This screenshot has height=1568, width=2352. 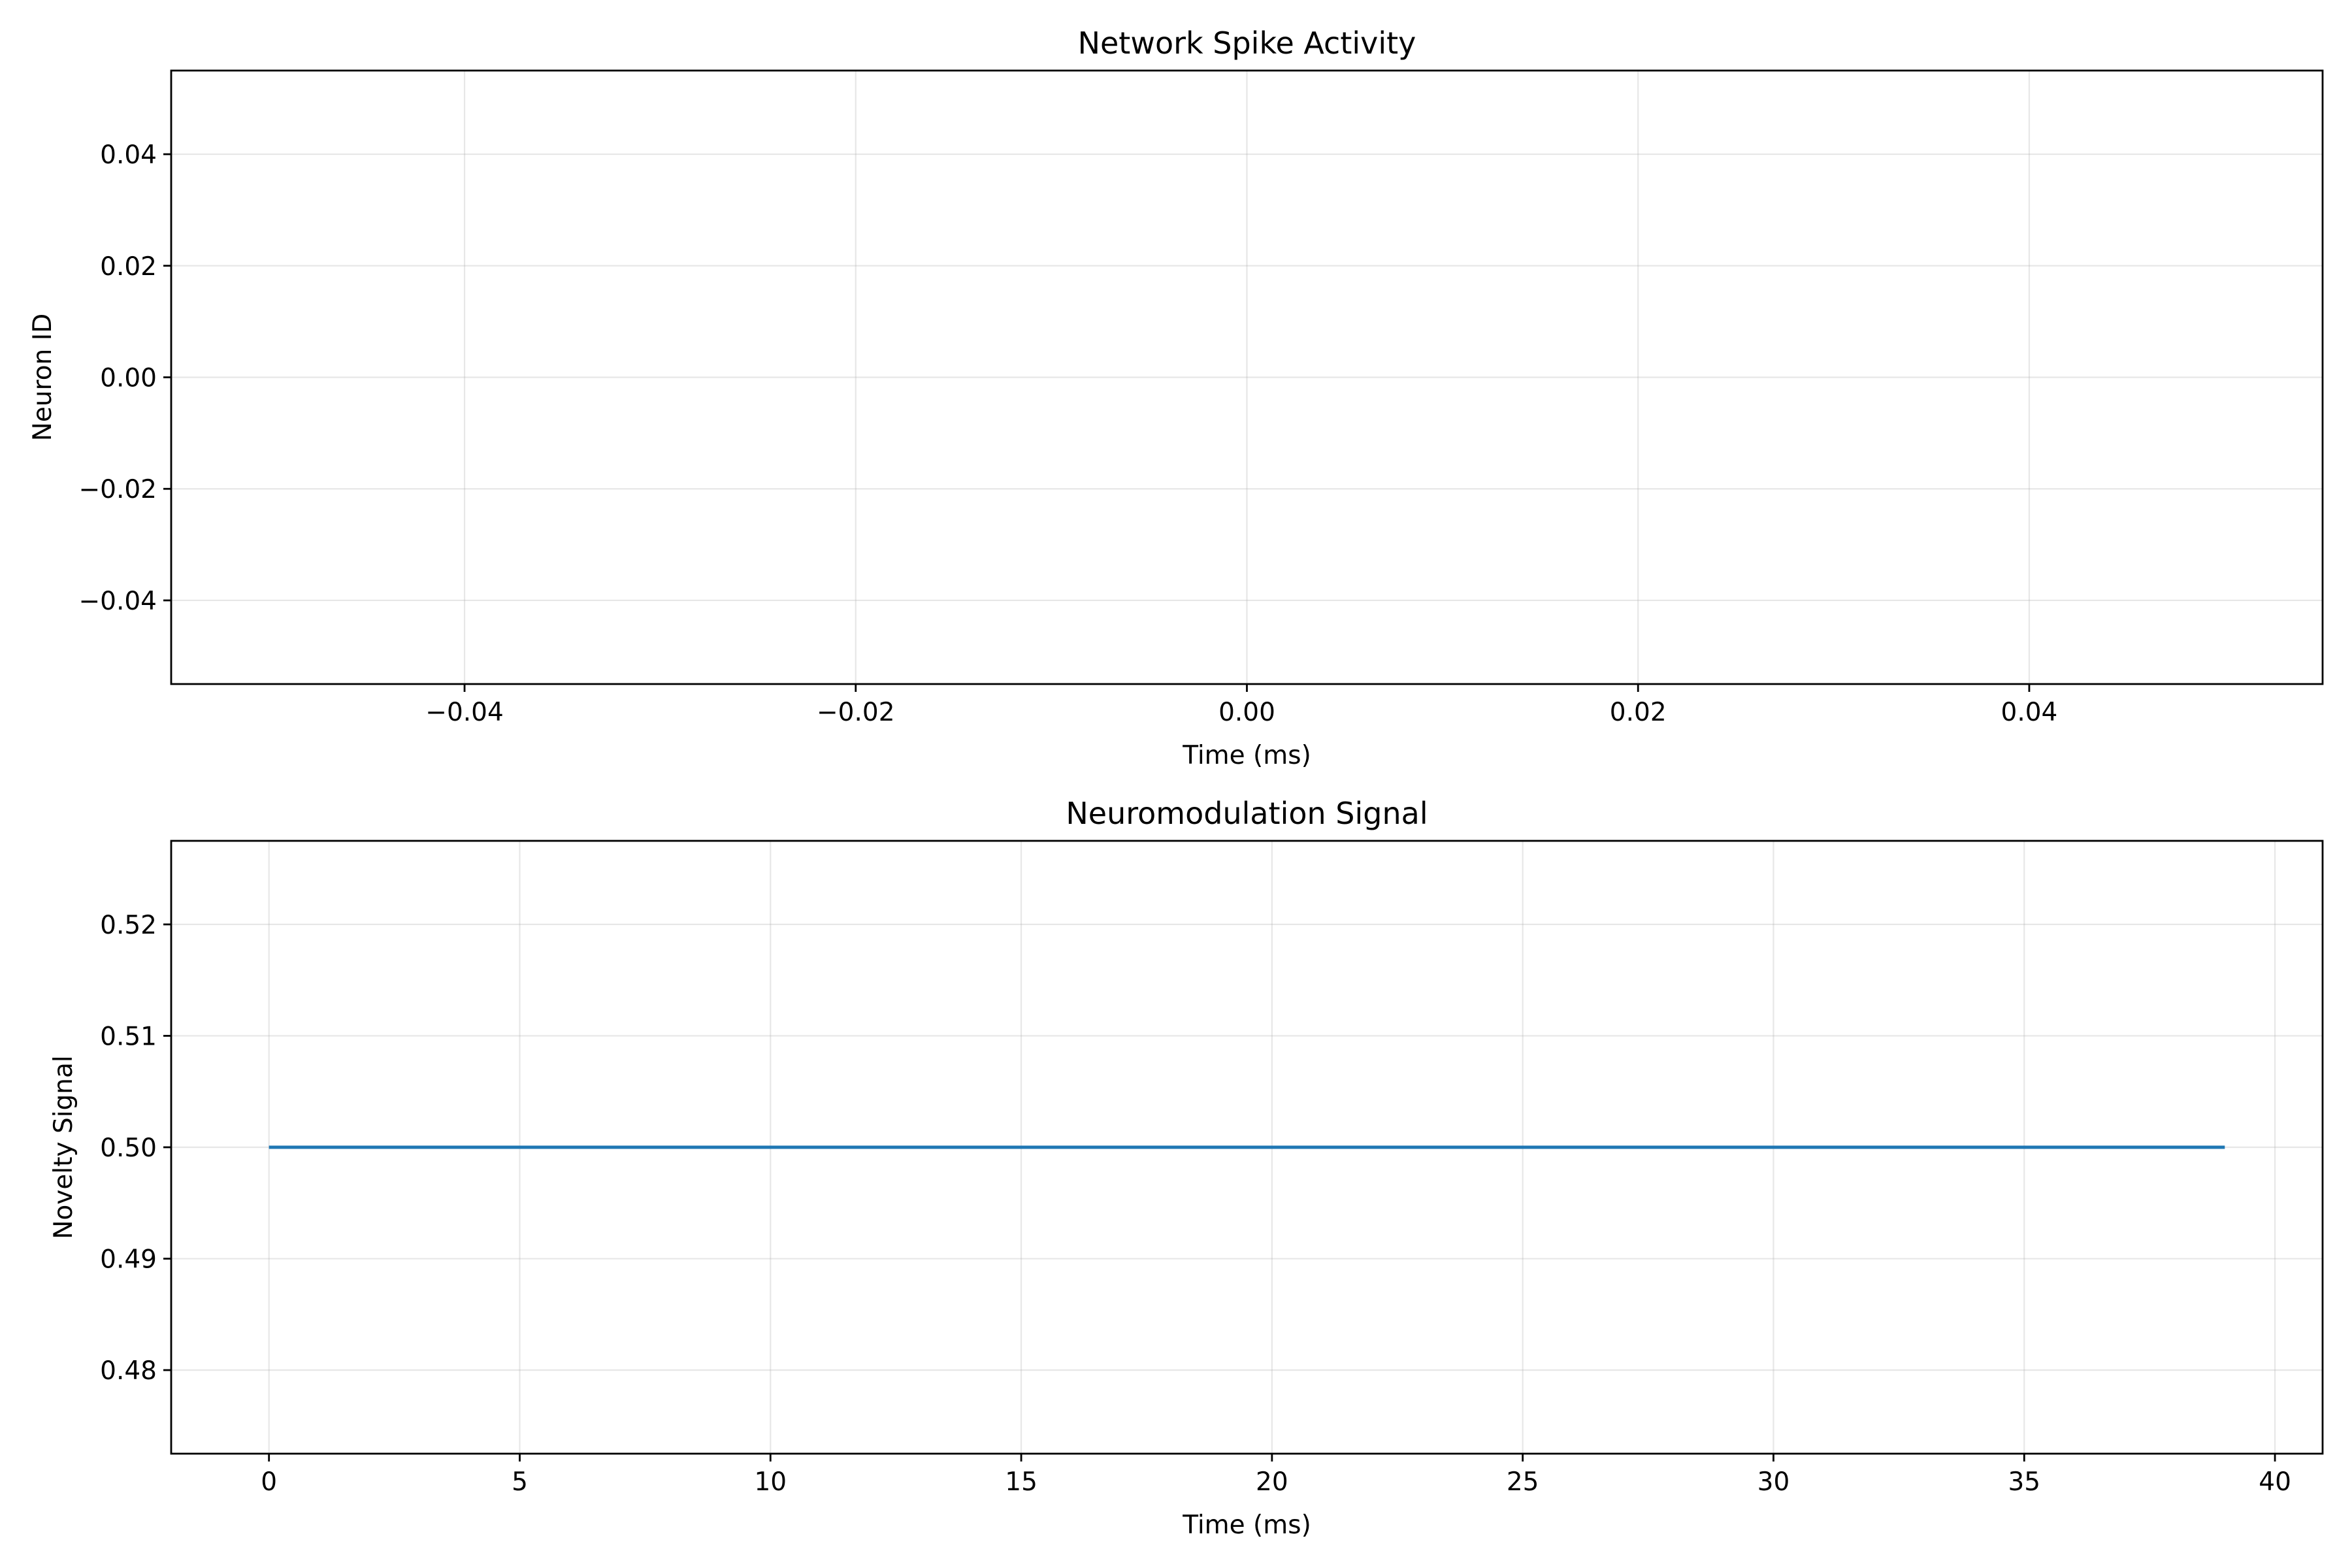 What do you see at coordinates (2275, 1482) in the screenshot?
I see `neuromod-x-tick-label: 40` at bounding box center [2275, 1482].